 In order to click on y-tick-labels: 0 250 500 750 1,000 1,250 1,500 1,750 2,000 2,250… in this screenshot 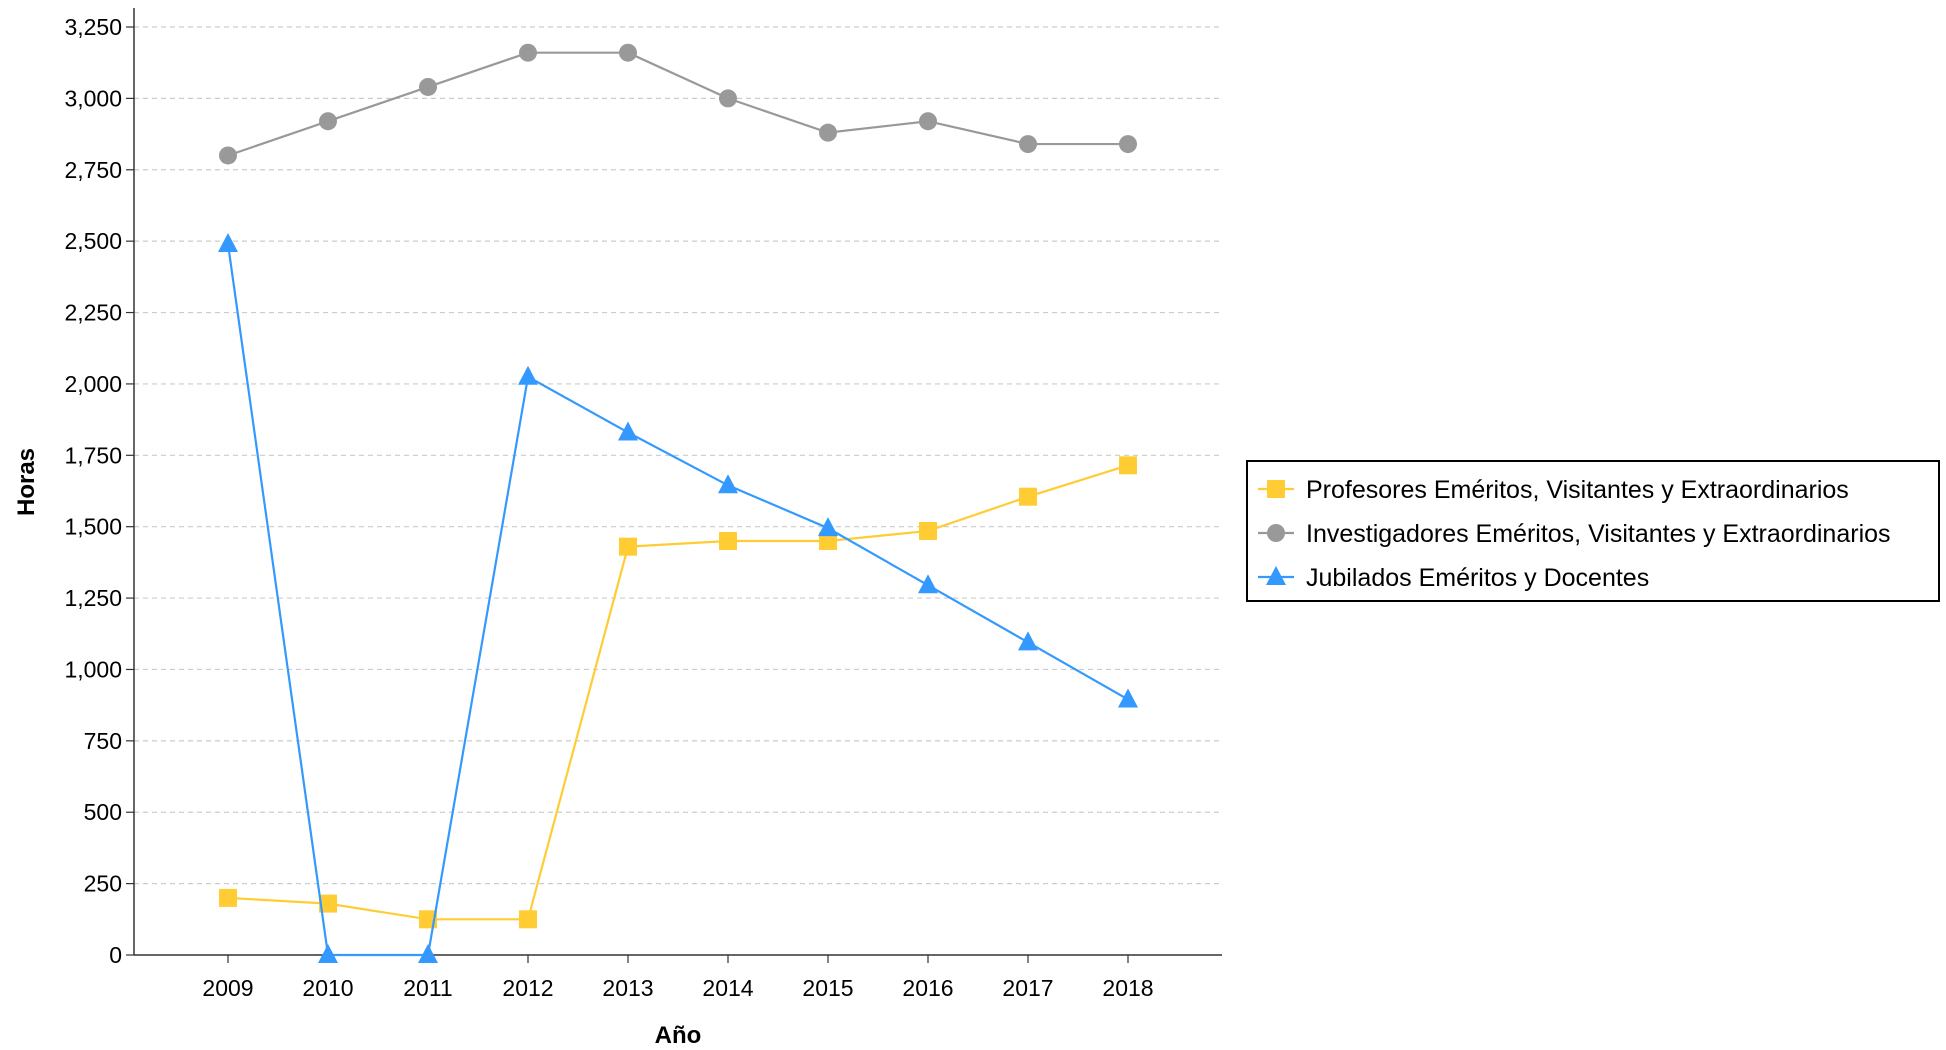, I will do `click(93, 491)`.